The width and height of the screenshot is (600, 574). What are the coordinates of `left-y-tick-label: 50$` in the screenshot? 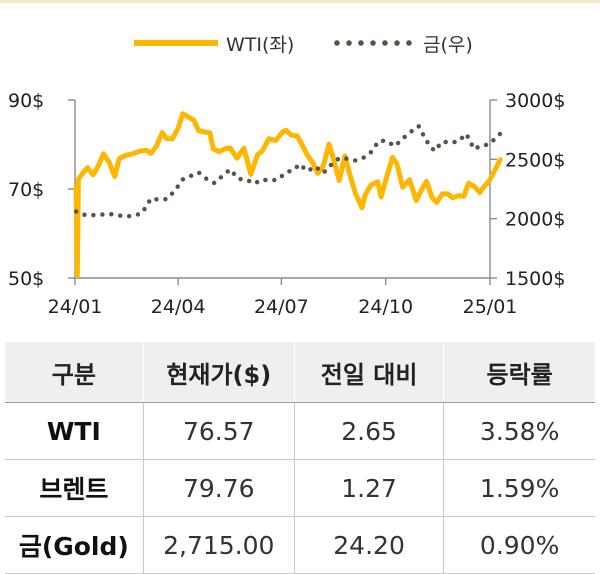 It's located at (26, 279).